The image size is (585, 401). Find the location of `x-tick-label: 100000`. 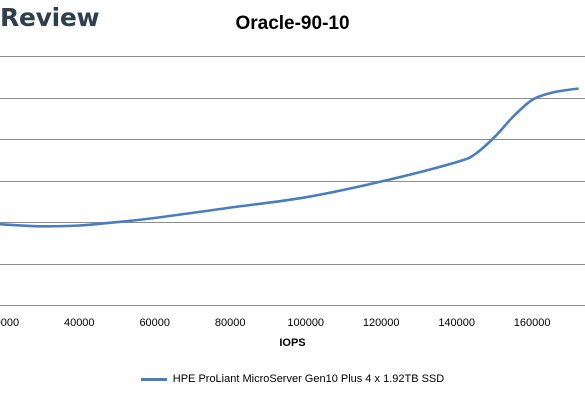

x-tick-label: 100000 is located at coordinates (305, 323).